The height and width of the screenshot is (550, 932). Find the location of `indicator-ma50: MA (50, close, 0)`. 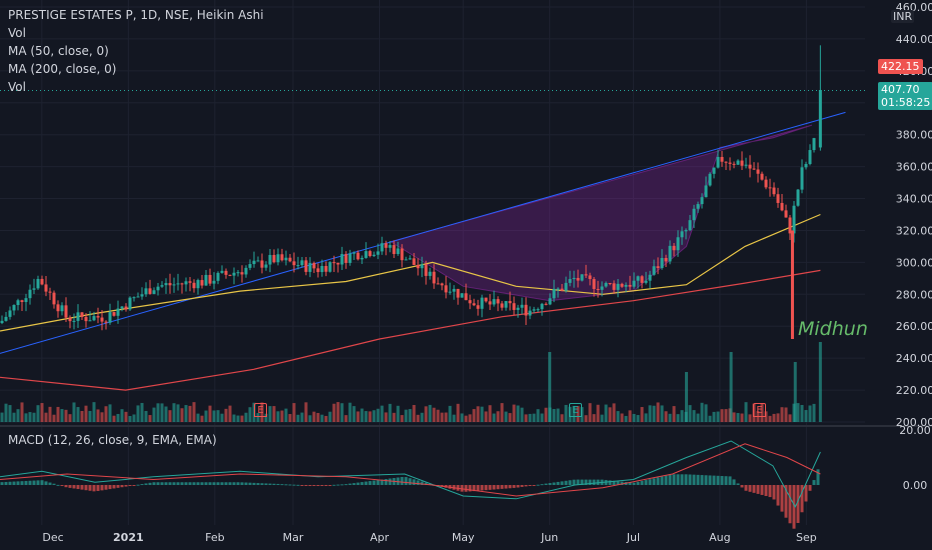

indicator-ma50: MA (50, close, 0) is located at coordinates (58, 51).